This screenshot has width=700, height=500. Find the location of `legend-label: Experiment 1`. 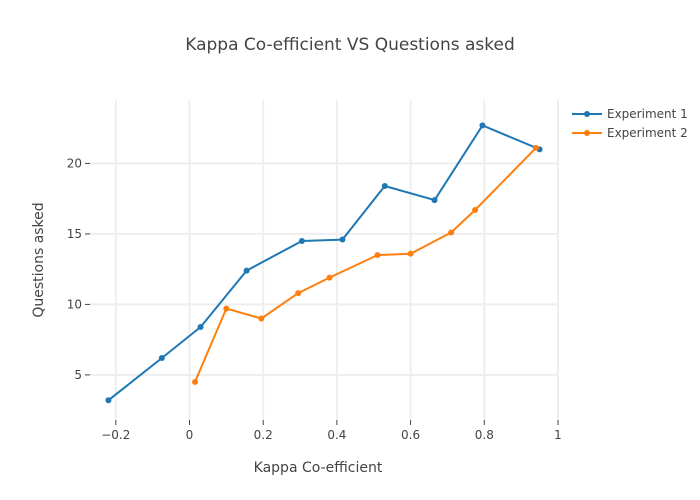

legend-label: Experiment 1 is located at coordinates (647, 114).